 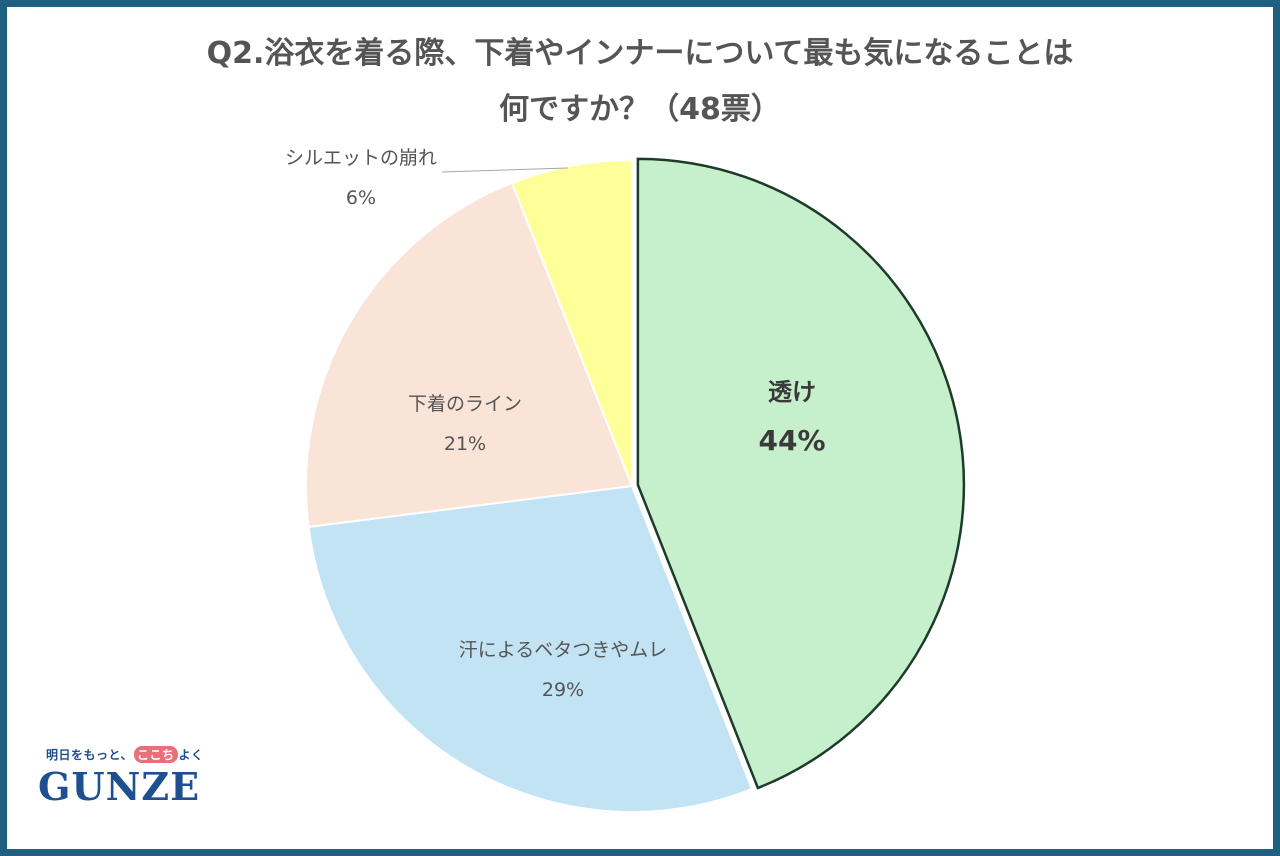 What do you see at coordinates (361, 158) in the screenshot?
I see `slice-label-4: シルエットの崩れ` at bounding box center [361, 158].